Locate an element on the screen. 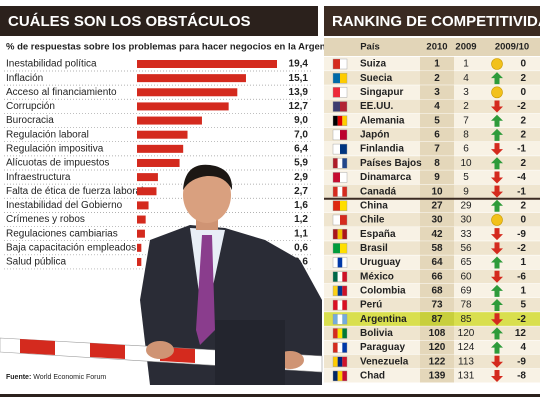 Image resolution: width=540 pixels, height=405 pixels. trend-flat is located at coordinates (497, 220).